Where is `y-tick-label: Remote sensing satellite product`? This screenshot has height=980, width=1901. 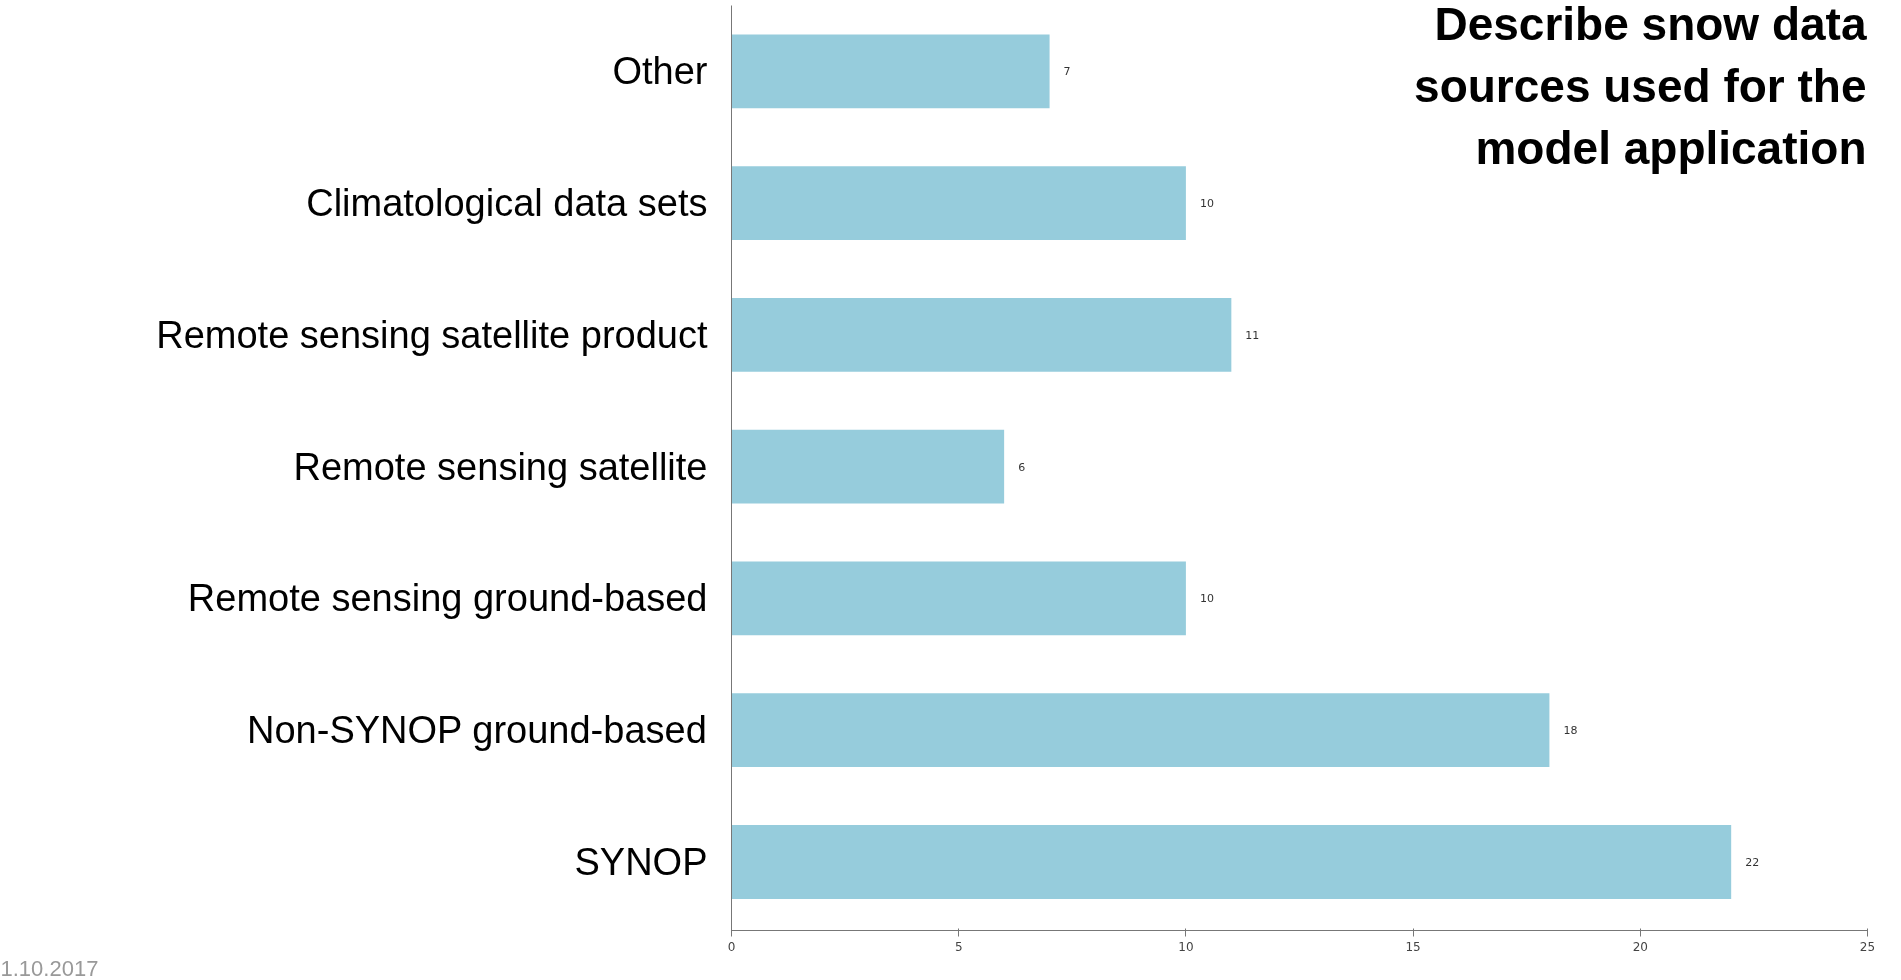
y-tick-label: Remote sensing satellite product is located at coordinates (432, 334).